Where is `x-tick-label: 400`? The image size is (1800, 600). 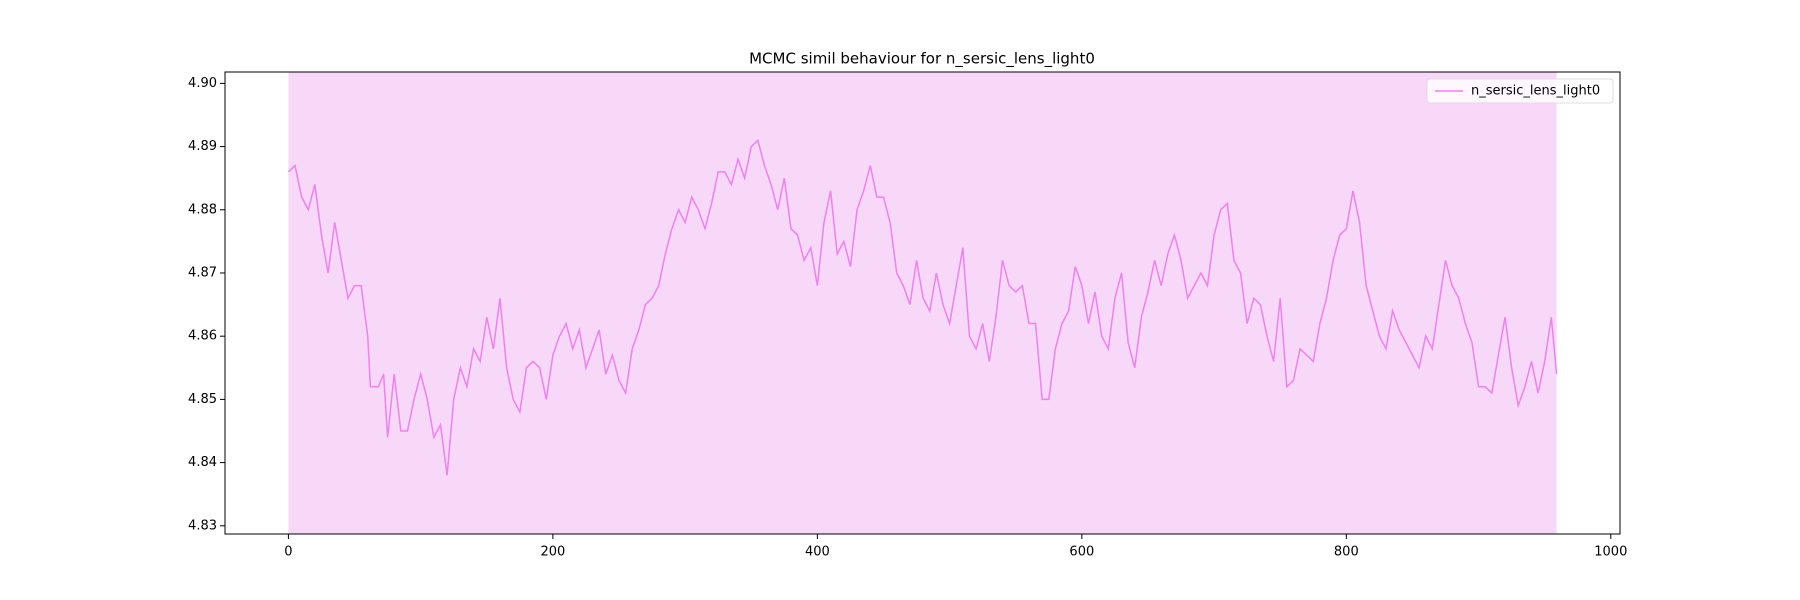 x-tick-label: 400 is located at coordinates (817, 552).